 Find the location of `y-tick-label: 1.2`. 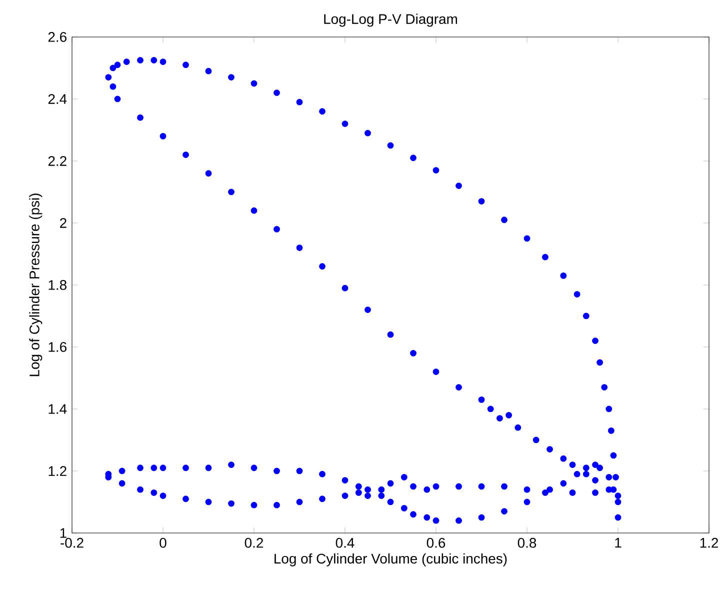

y-tick-label: 1.2 is located at coordinates (57, 471).